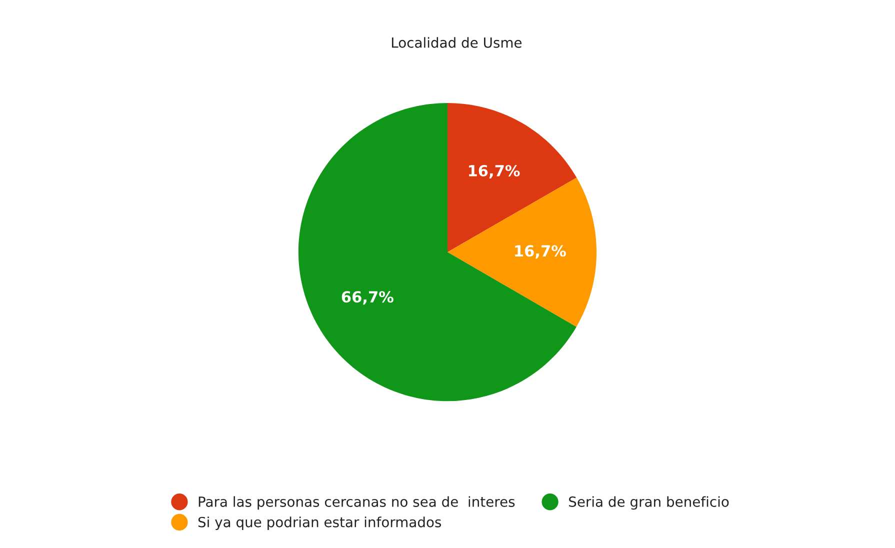 This screenshot has width=895, height=548. What do you see at coordinates (368, 298) in the screenshot?
I see `data-label: 66,7%` at bounding box center [368, 298].